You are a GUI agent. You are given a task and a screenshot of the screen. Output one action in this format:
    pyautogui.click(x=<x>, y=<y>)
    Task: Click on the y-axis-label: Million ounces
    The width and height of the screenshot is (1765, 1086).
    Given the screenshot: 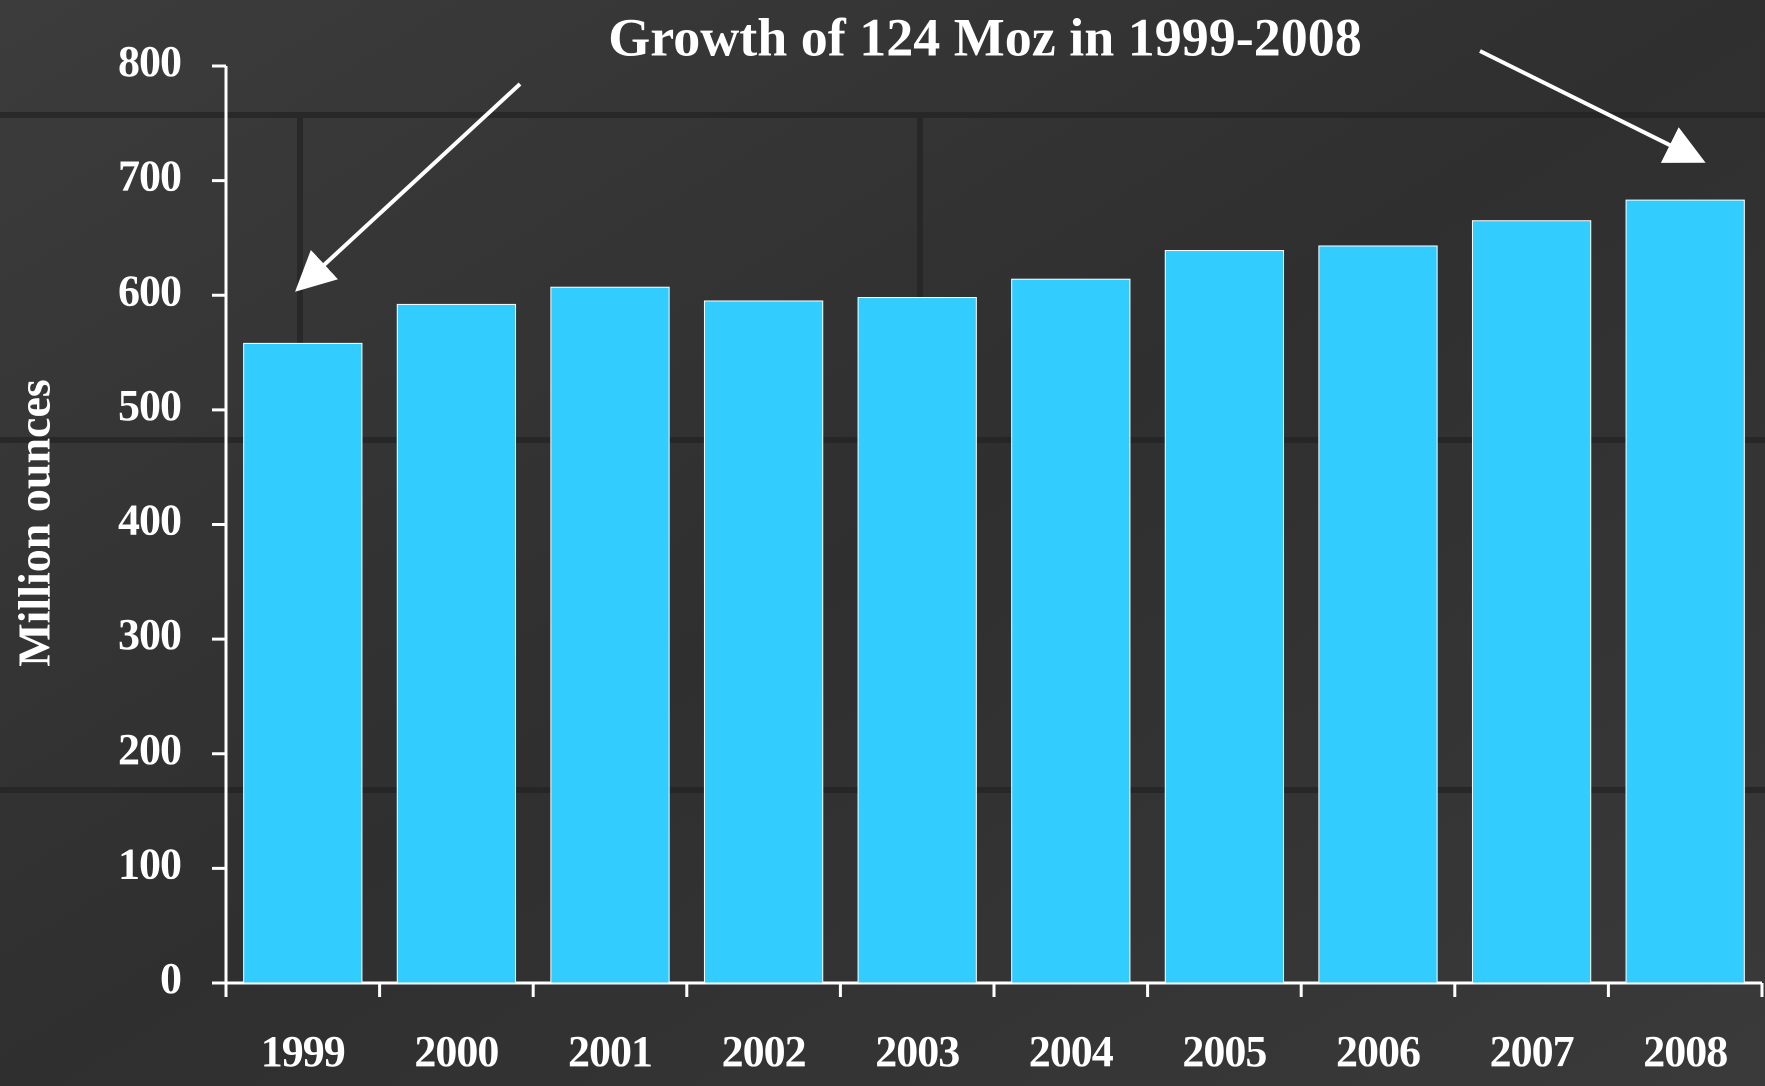 What is the action you would take?
    pyautogui.click(x=34, y=523)
    